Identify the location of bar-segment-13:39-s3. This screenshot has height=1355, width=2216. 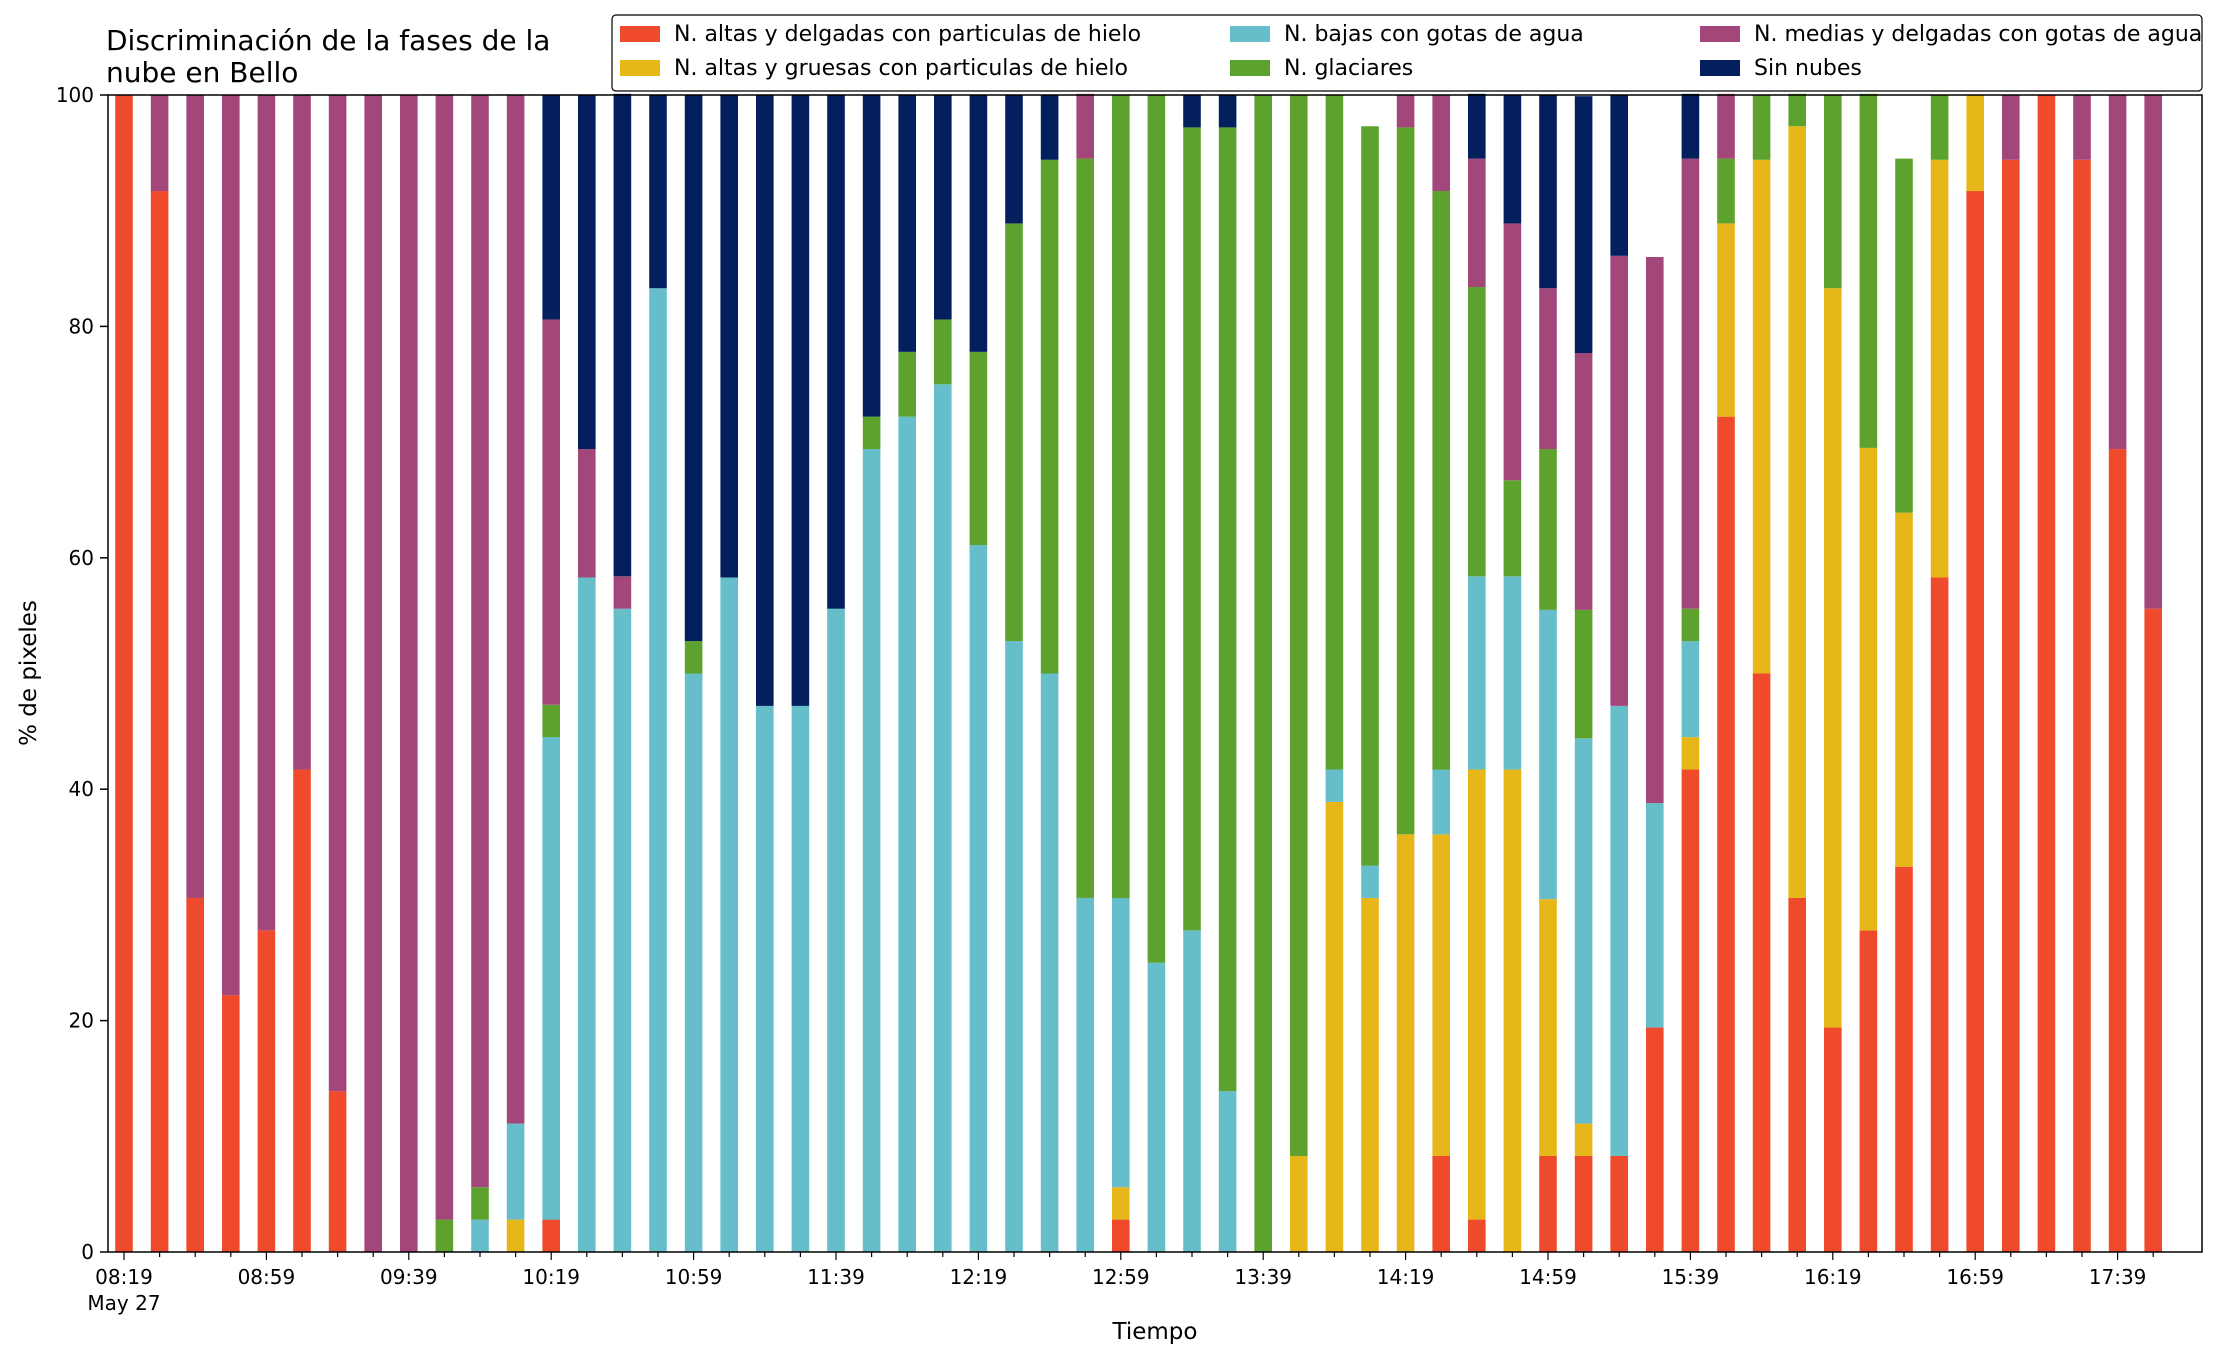
(1263, 673).